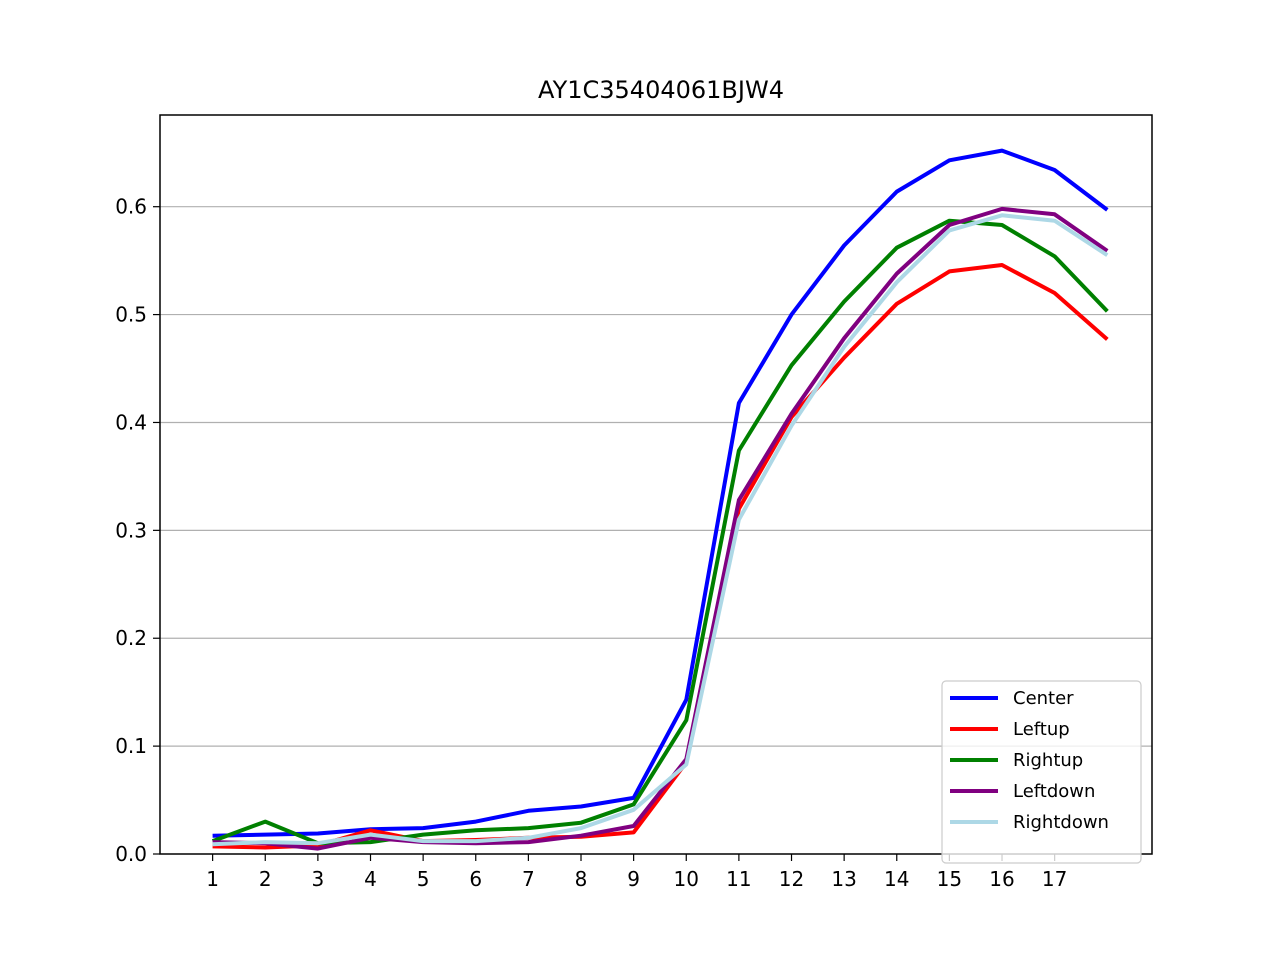 This screenshot has width=1280, height=960. What do you see at coordinates (131, 854) in the screenshot?
I see `y-tick-label: 0.0` at bounding box center [131, 854].